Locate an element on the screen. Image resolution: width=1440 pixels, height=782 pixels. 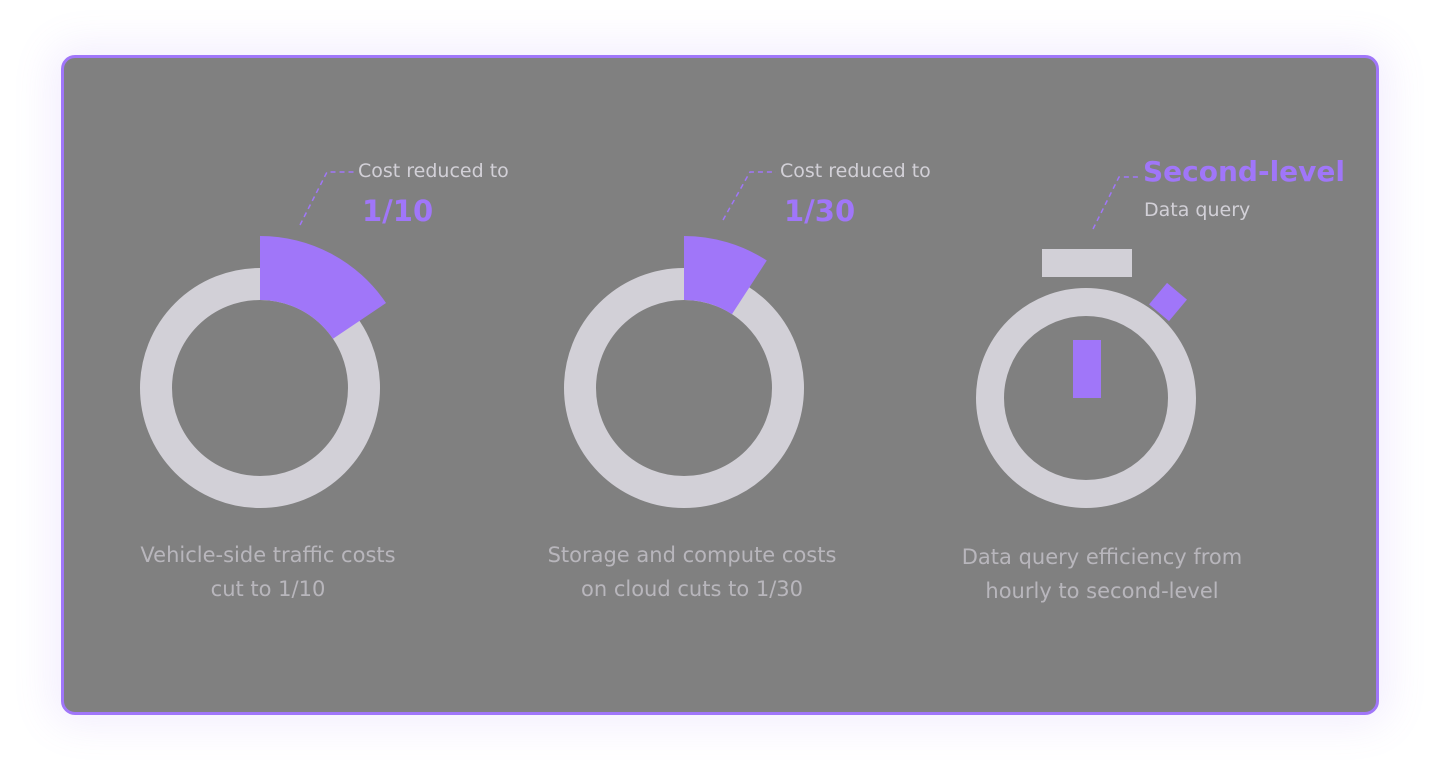
ring-1-leader-line is located at coordinates (327, 198).